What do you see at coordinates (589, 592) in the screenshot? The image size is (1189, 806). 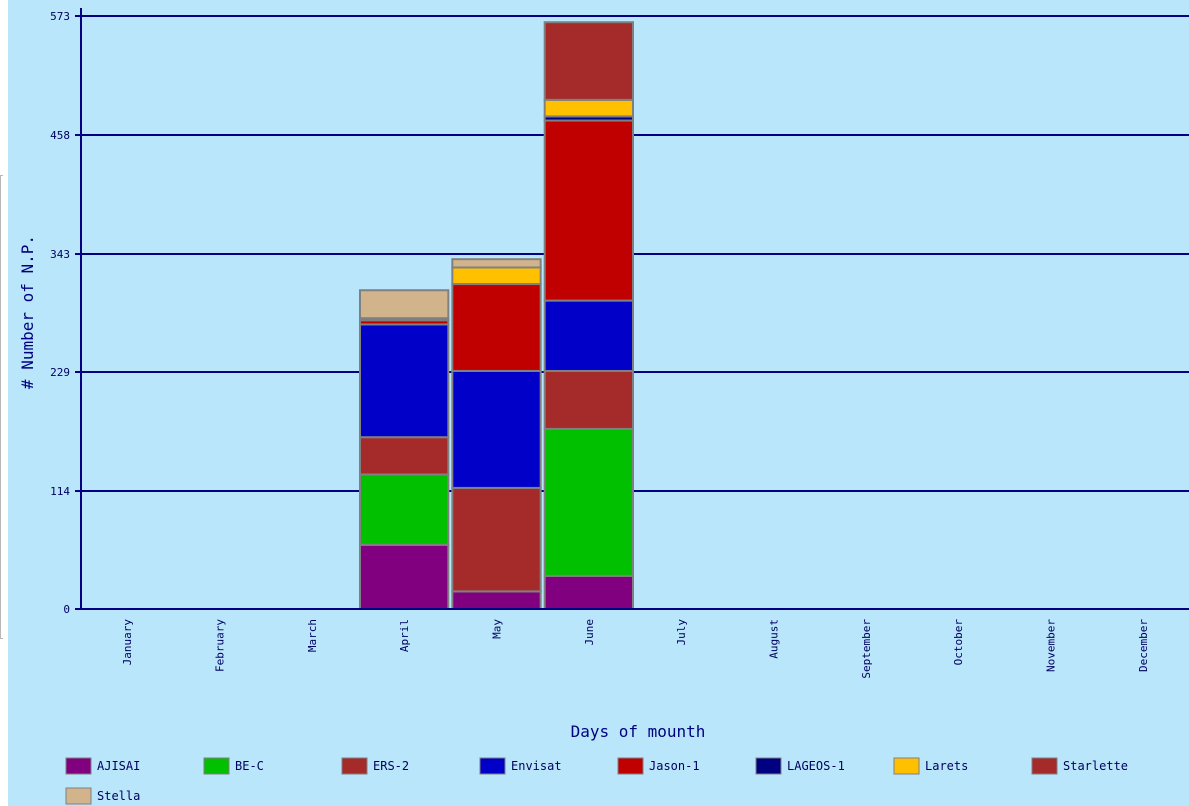 I see `bar-june-ajisai` at bounding box center [589, 592].